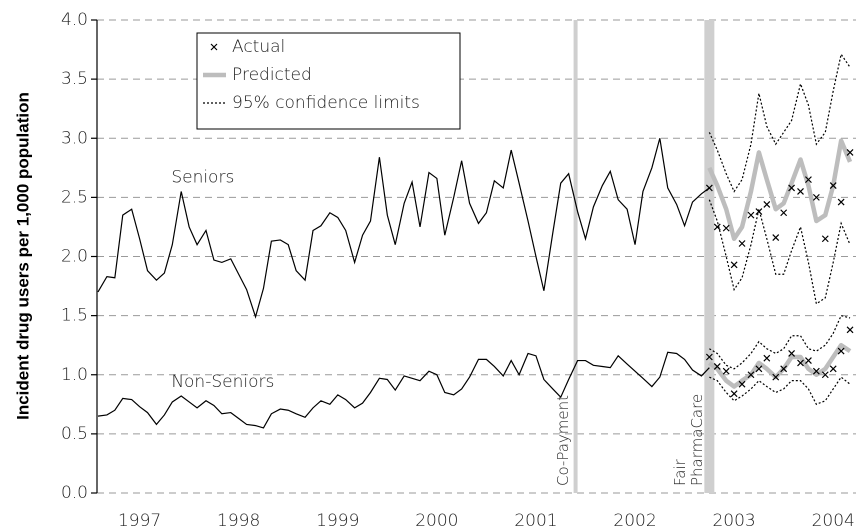  Describe the element at coordinates (74, 493) in the screenshot. I see `y-tick-label: 0.0` at that location.